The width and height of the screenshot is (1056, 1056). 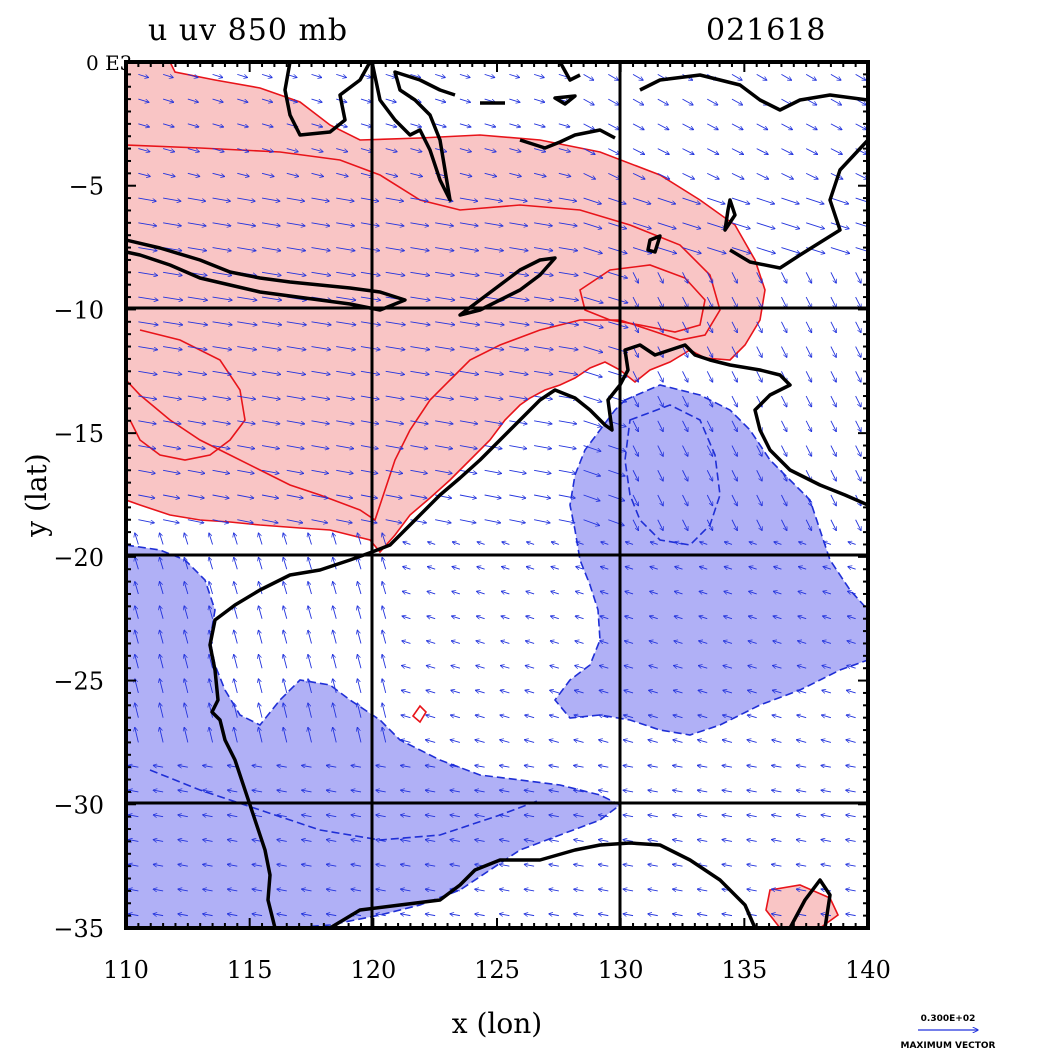 What do you see at coordinates (413, 132) in the screenshot?
I see `coast-sulawesi` at bounding box center [413, 132].